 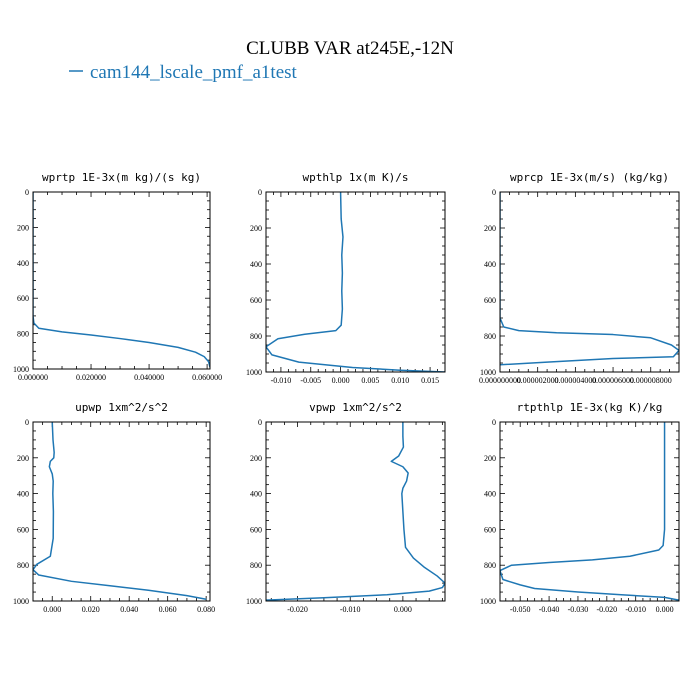 I want to click on x-tick-label: 0.020000, so click(x=91, y=377).